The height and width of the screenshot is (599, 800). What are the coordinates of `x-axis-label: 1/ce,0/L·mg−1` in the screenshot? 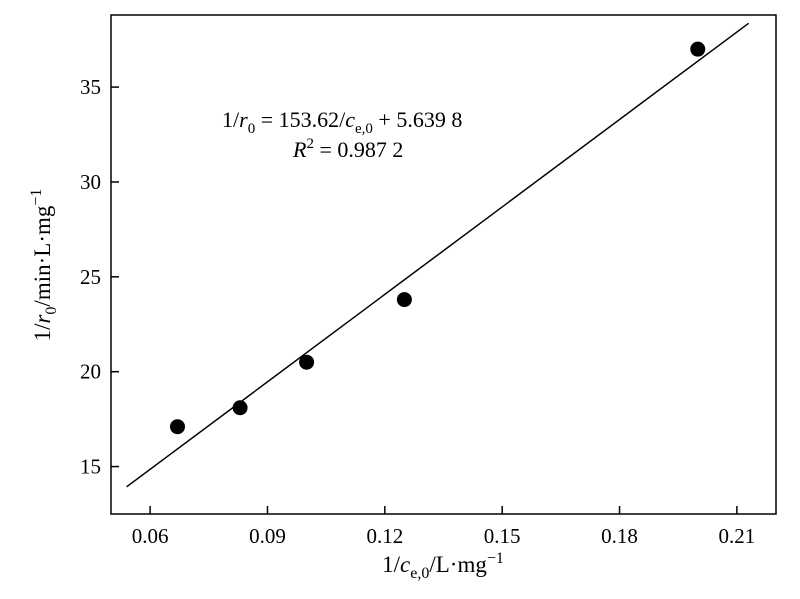 It's located at (443, 566).